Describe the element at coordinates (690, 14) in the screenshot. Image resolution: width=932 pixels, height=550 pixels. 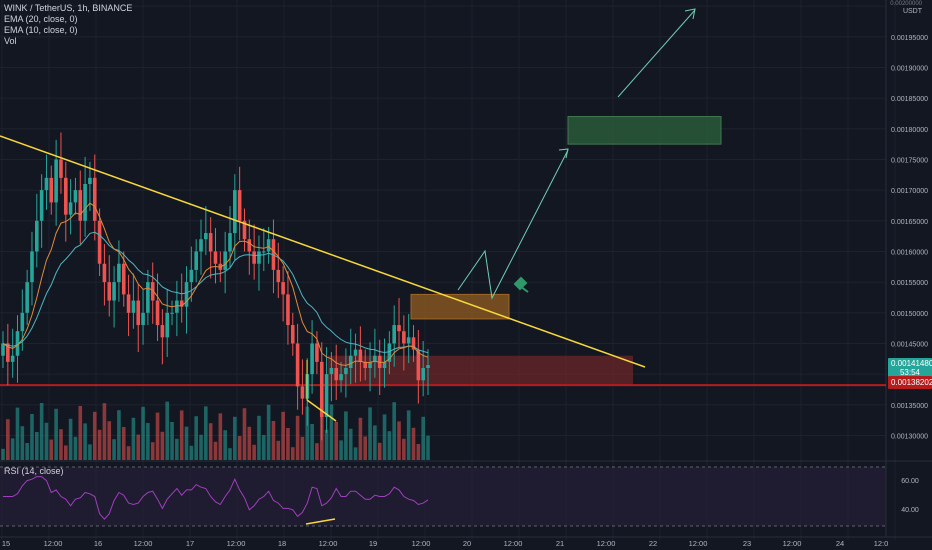
I see `target-arrowhead` at that location.